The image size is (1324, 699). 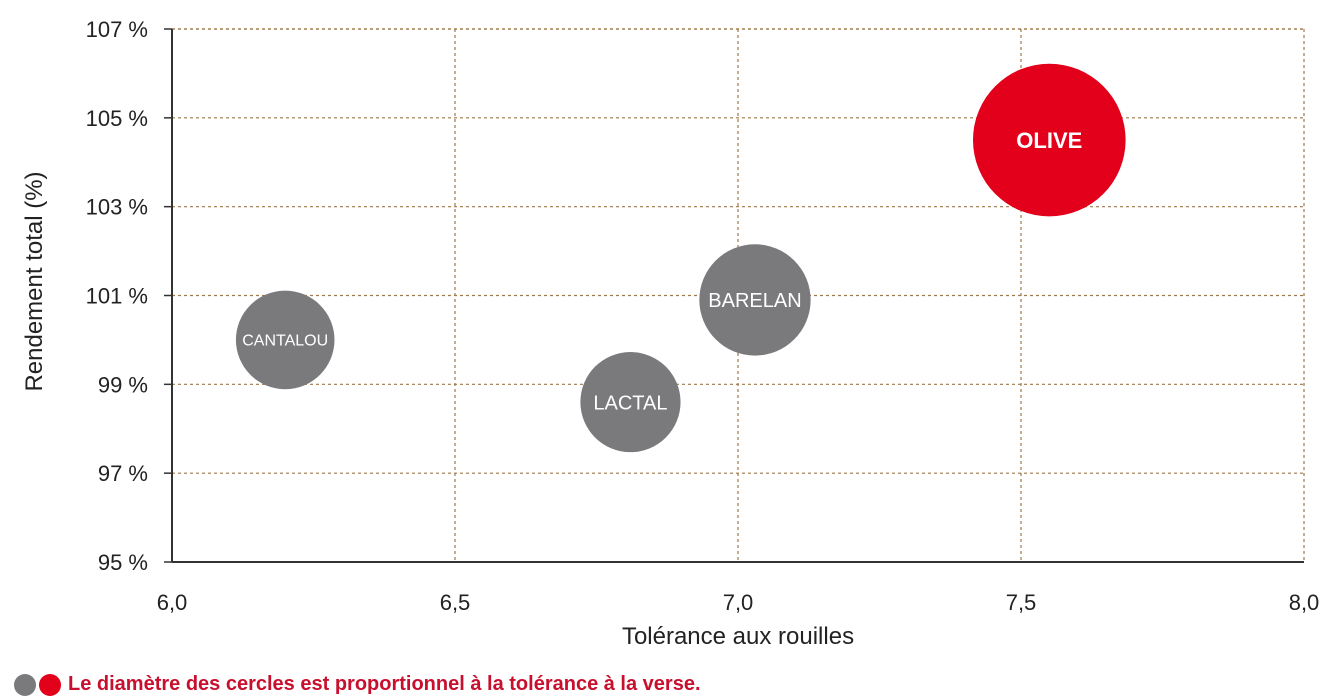 What do you see at coordinates (1304, 602) in the screenshot?
I see `x-tick-label: 8,0` at bounding box center [1304, 602].